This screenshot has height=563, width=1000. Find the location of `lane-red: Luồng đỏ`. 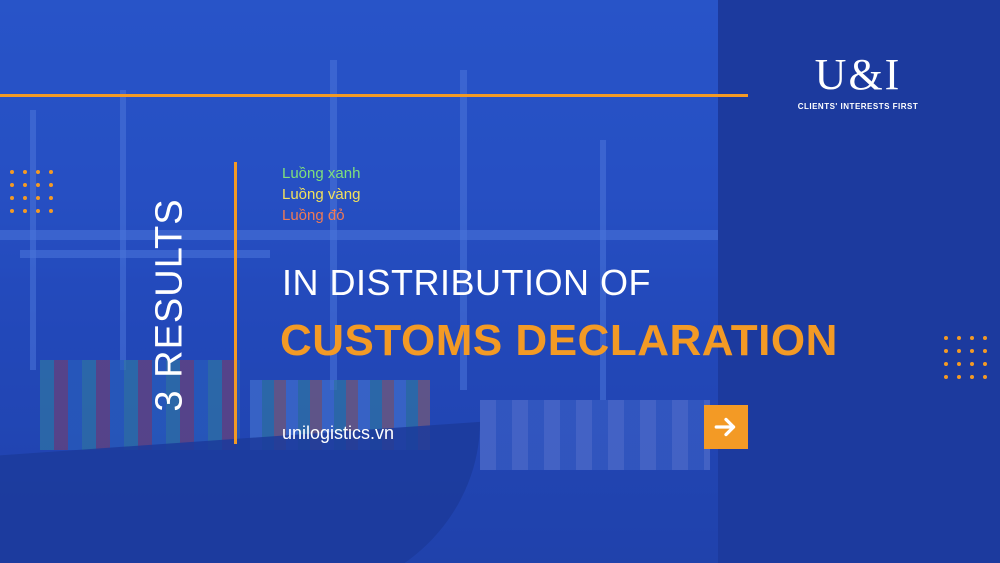

lane-red: Luồng đỏ is located at coordinates (313, 215).